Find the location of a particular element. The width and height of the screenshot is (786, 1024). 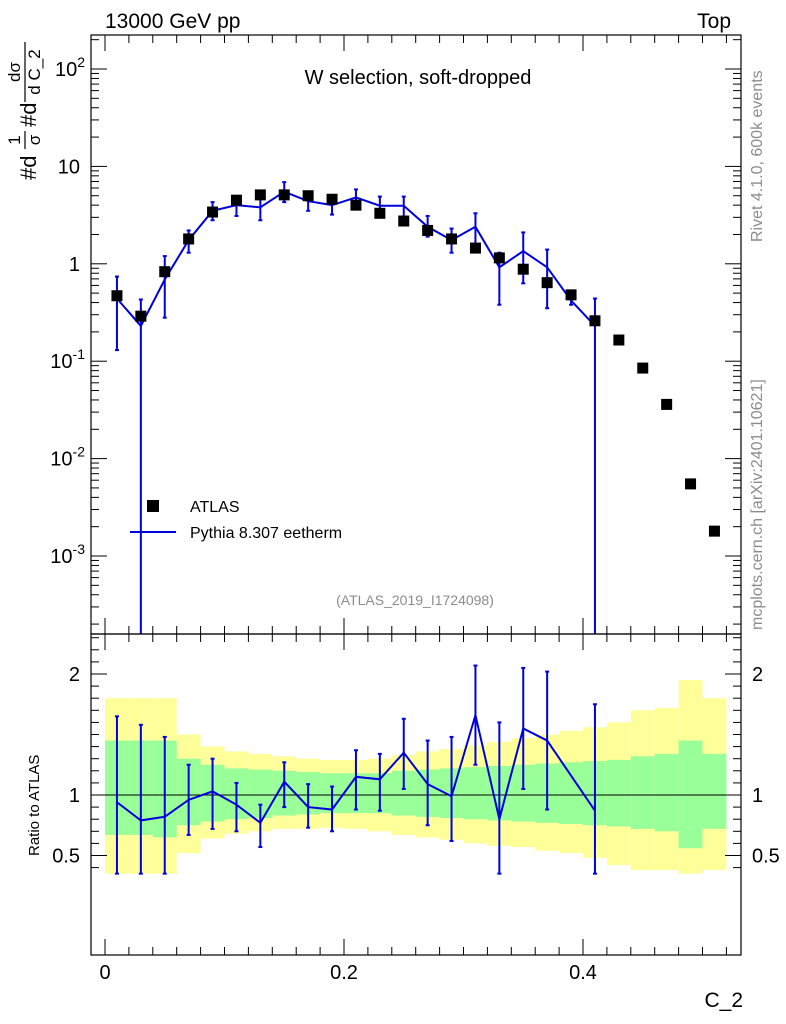

legend: ATLAS Pythia 8.307 eetherm is located at coordinates (236, 520).